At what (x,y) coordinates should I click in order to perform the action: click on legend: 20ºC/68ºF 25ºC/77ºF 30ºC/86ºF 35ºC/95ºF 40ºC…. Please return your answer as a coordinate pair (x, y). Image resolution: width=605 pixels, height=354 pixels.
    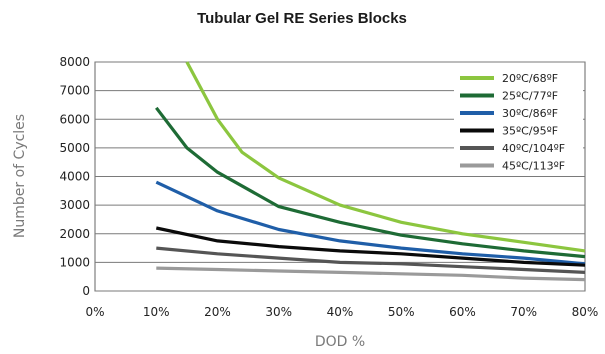
    Looking at the image, I should click on (518, 121).